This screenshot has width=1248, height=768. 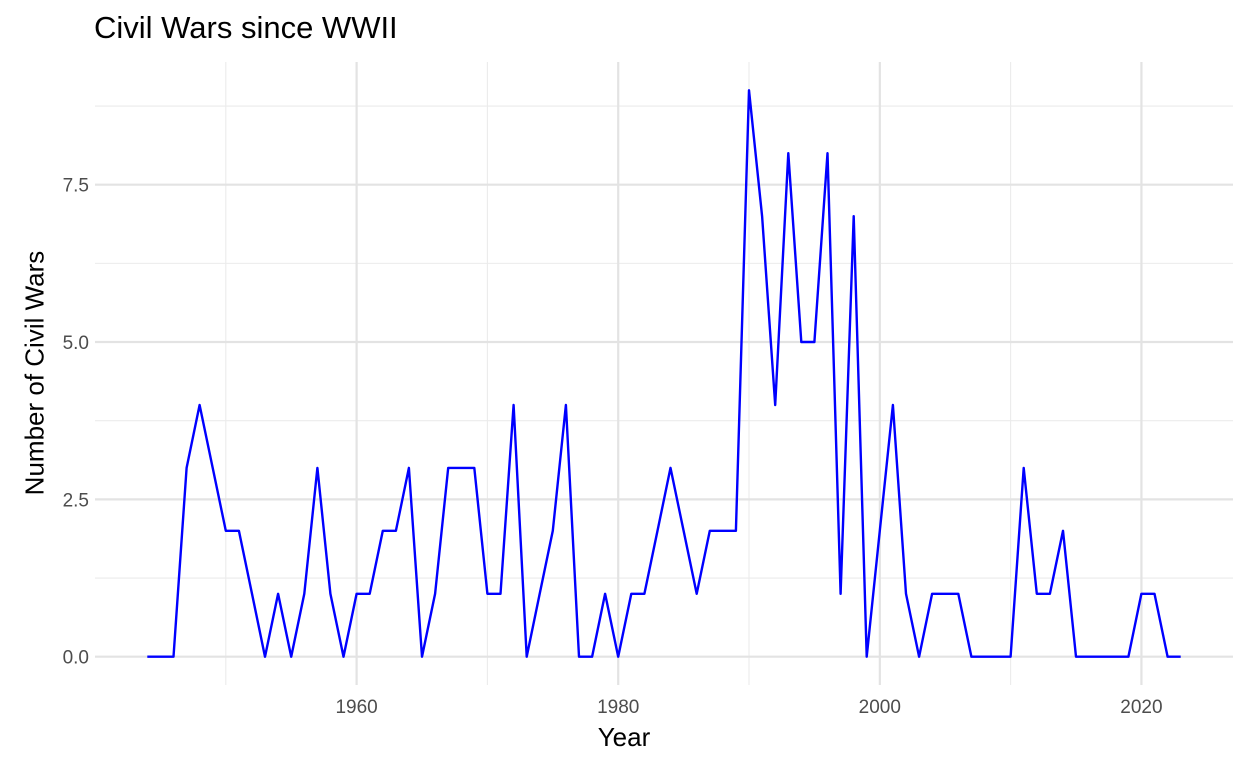 What do you see at coordinates (624, 737) in the screenshot?
I see `x-axis-title: Year` at bounding box center [624, 737].